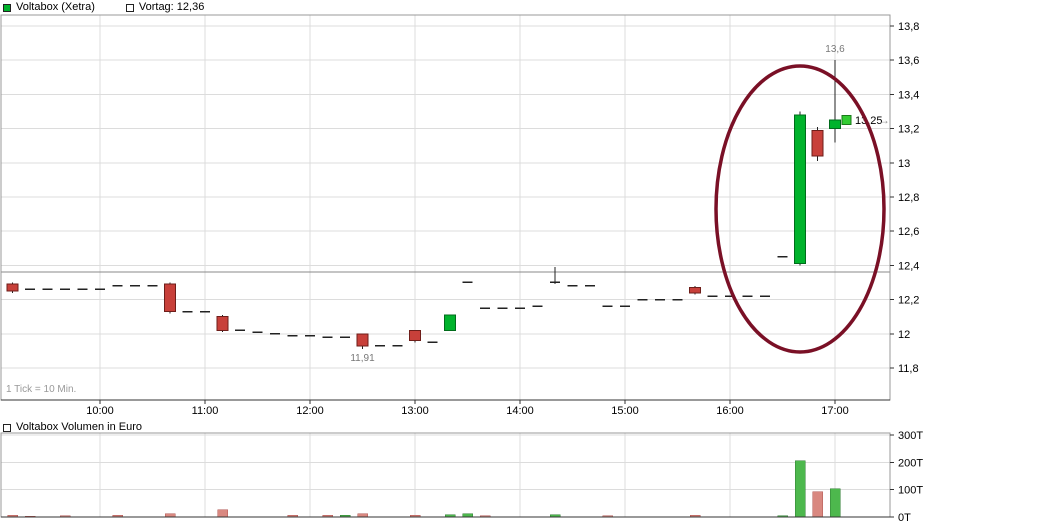 This screenshot has width=1051, height=527. I want to click on svg-text: 14:00, so click(520, 411).